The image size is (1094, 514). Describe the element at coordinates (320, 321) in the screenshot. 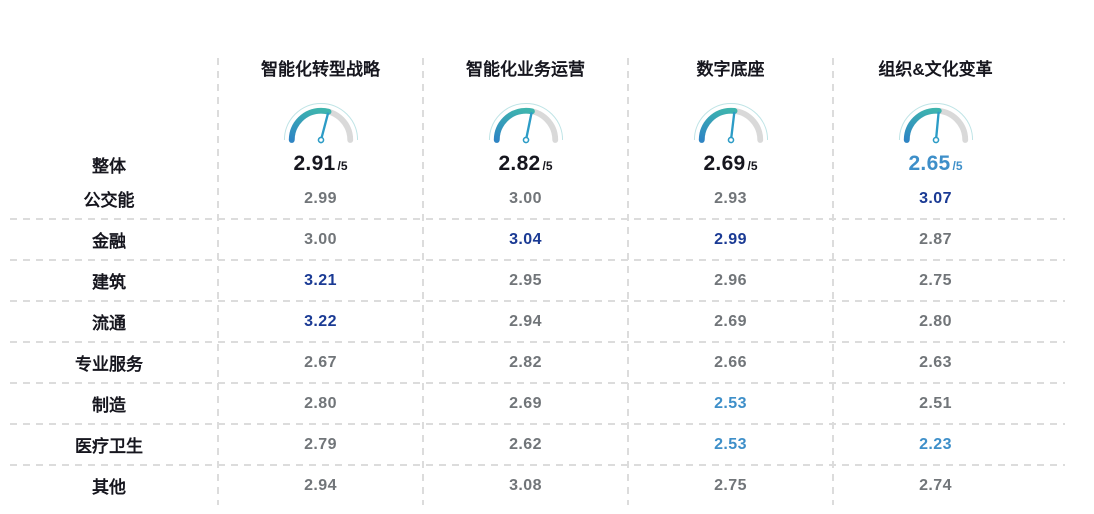

I see `value-cell: 3.22` at that location.